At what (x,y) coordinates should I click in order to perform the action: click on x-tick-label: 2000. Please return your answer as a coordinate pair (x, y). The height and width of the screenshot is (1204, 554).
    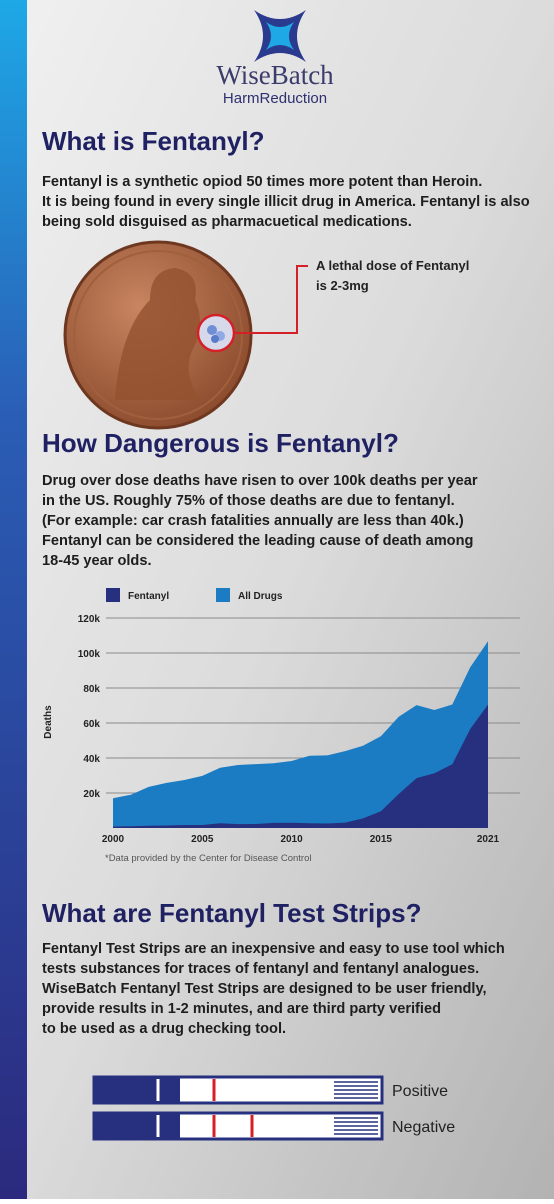
    Looking at the image, I should click on (113, 839).